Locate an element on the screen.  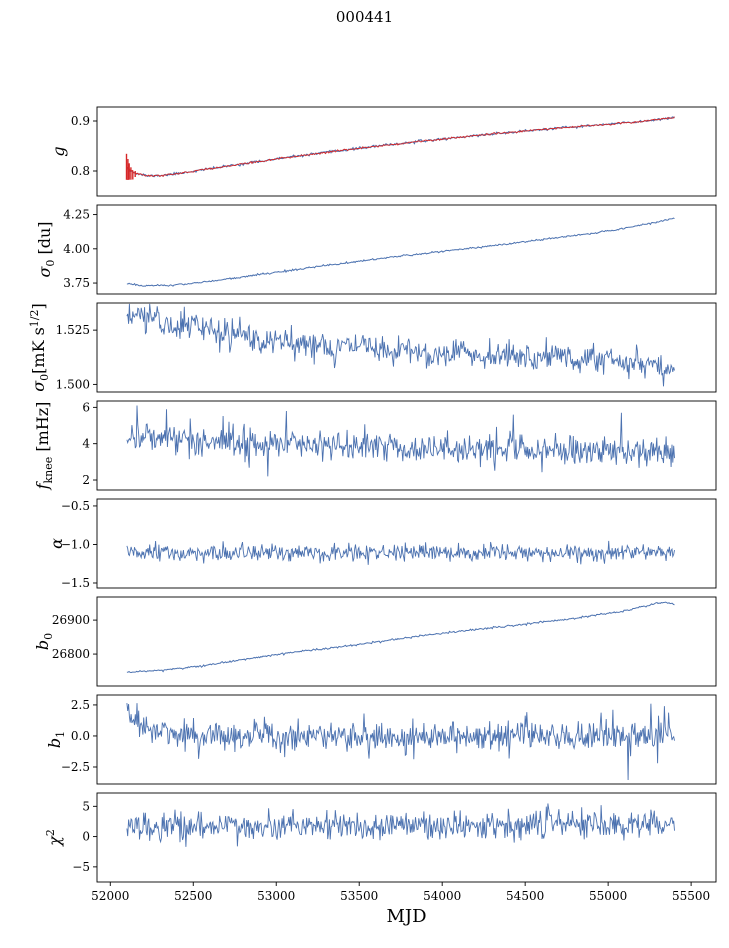
y-tick-label: 2.5 is located at coordinates (80, 705).